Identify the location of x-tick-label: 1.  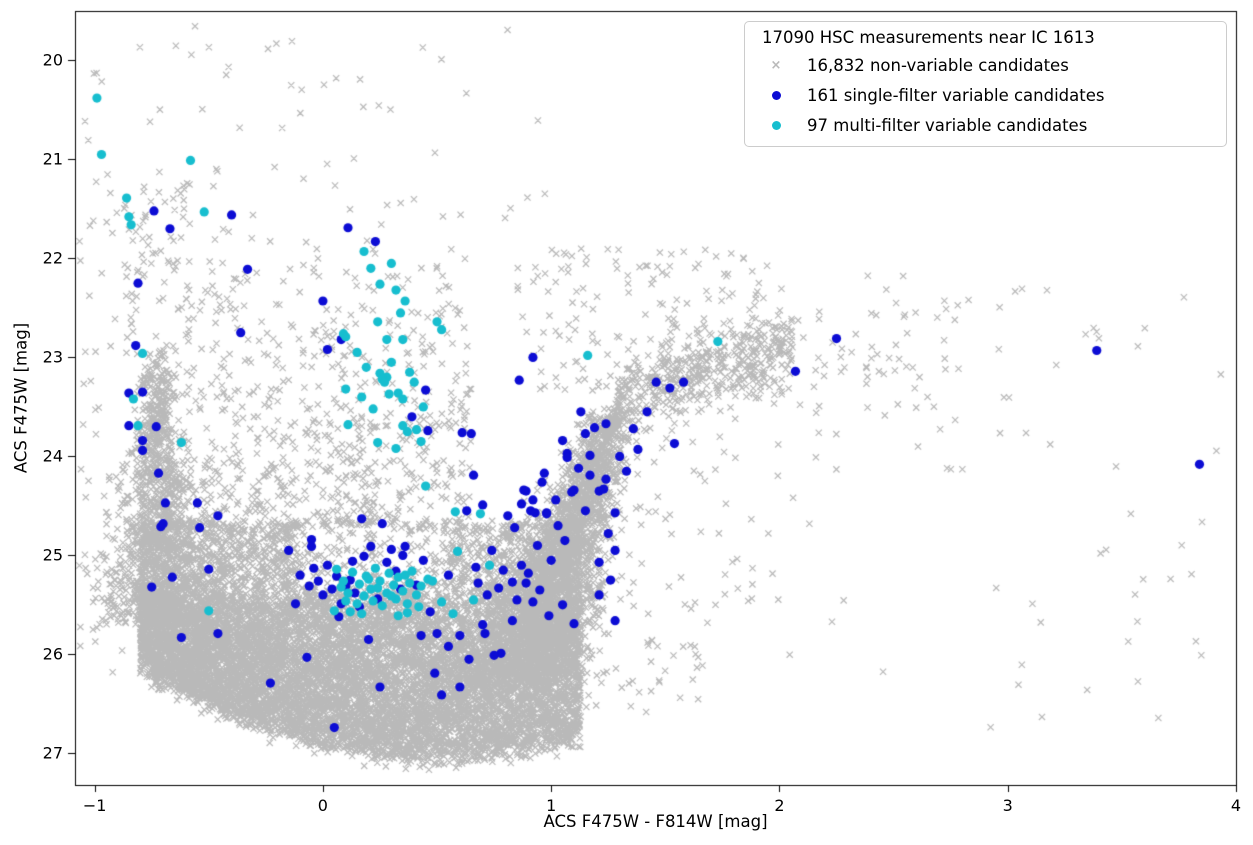
(551, 805).